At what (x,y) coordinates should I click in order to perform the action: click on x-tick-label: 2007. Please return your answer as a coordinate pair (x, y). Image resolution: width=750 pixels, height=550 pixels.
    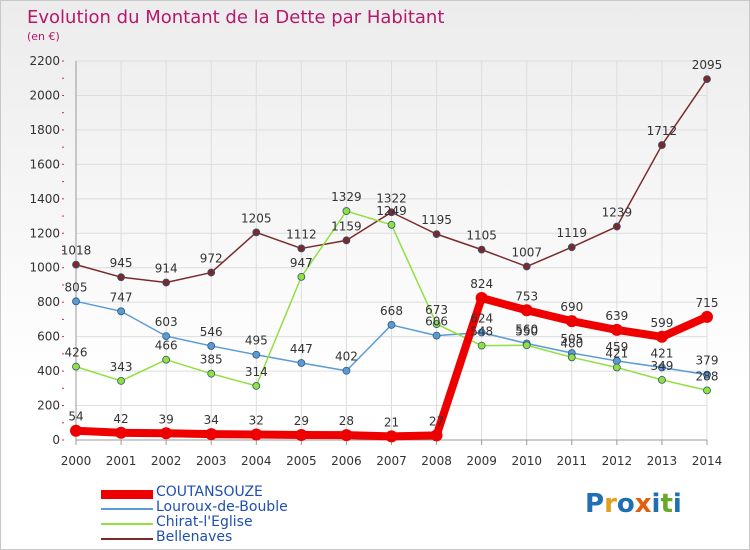
    Looking at the image, I should click on (391, 461).